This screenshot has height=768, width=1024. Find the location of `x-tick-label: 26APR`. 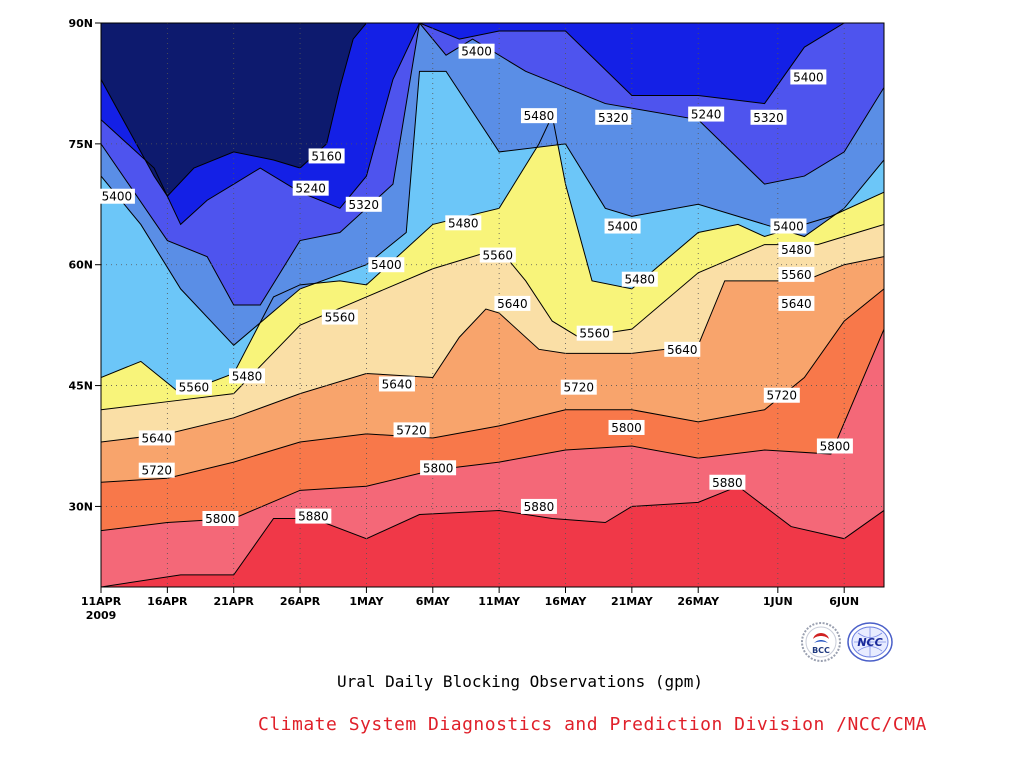

x-tick-label: 26APR is located at coordinates (300, 601).